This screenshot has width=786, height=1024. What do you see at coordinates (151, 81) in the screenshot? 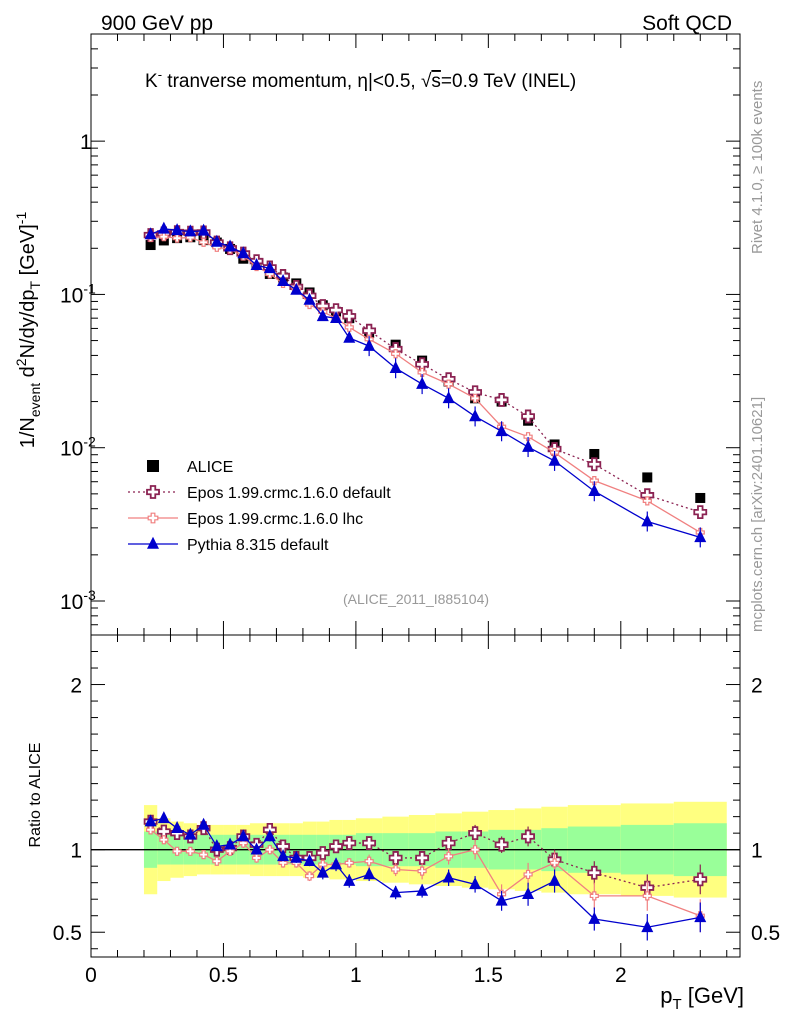
I see `title-particle: K` at bounding box center [151, 81].